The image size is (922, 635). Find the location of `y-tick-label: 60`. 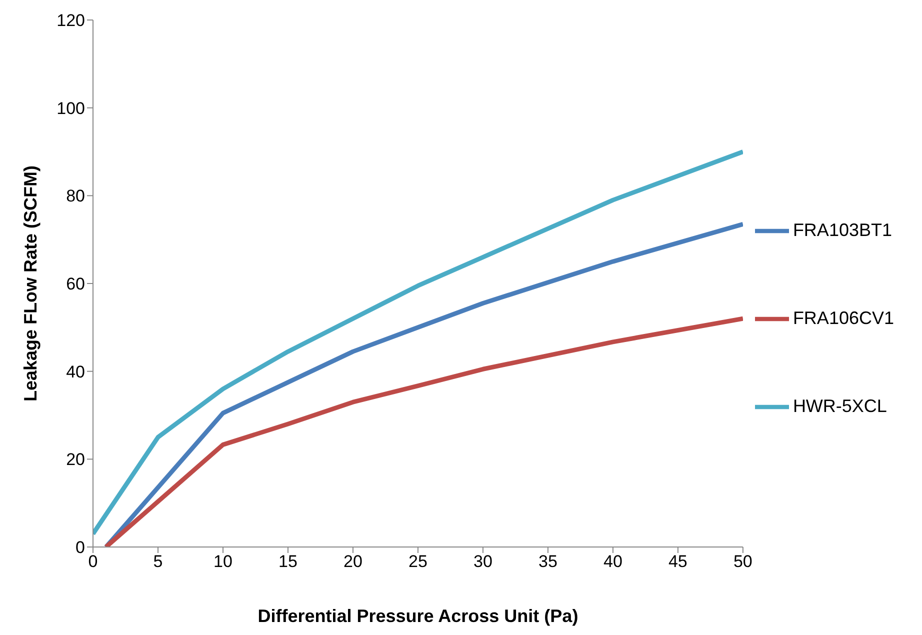

y-tick-label: 60 is located at coordinates (75, 284).